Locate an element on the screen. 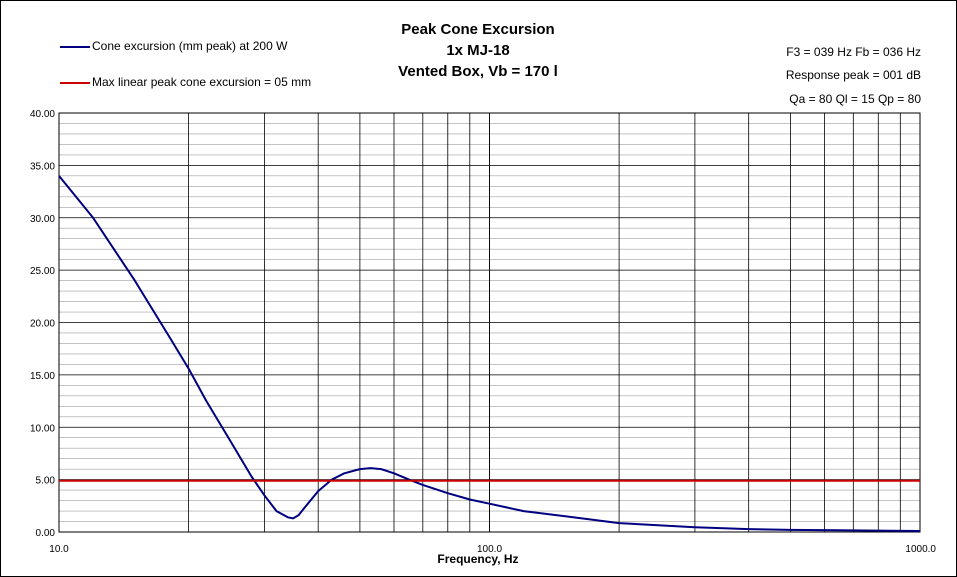  y-tick-label: 20.00 is located at coordinates (42, 324).